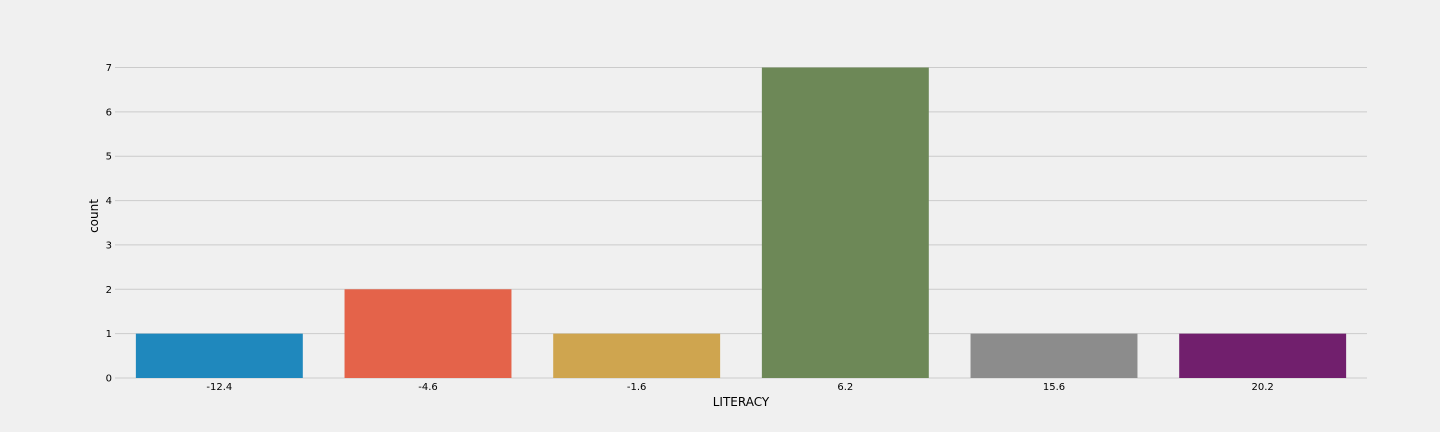 The image size is (1440, 432). Describe the element at coordinates (219, 355) in the screenshot. I see `bar--12.4` at that location.